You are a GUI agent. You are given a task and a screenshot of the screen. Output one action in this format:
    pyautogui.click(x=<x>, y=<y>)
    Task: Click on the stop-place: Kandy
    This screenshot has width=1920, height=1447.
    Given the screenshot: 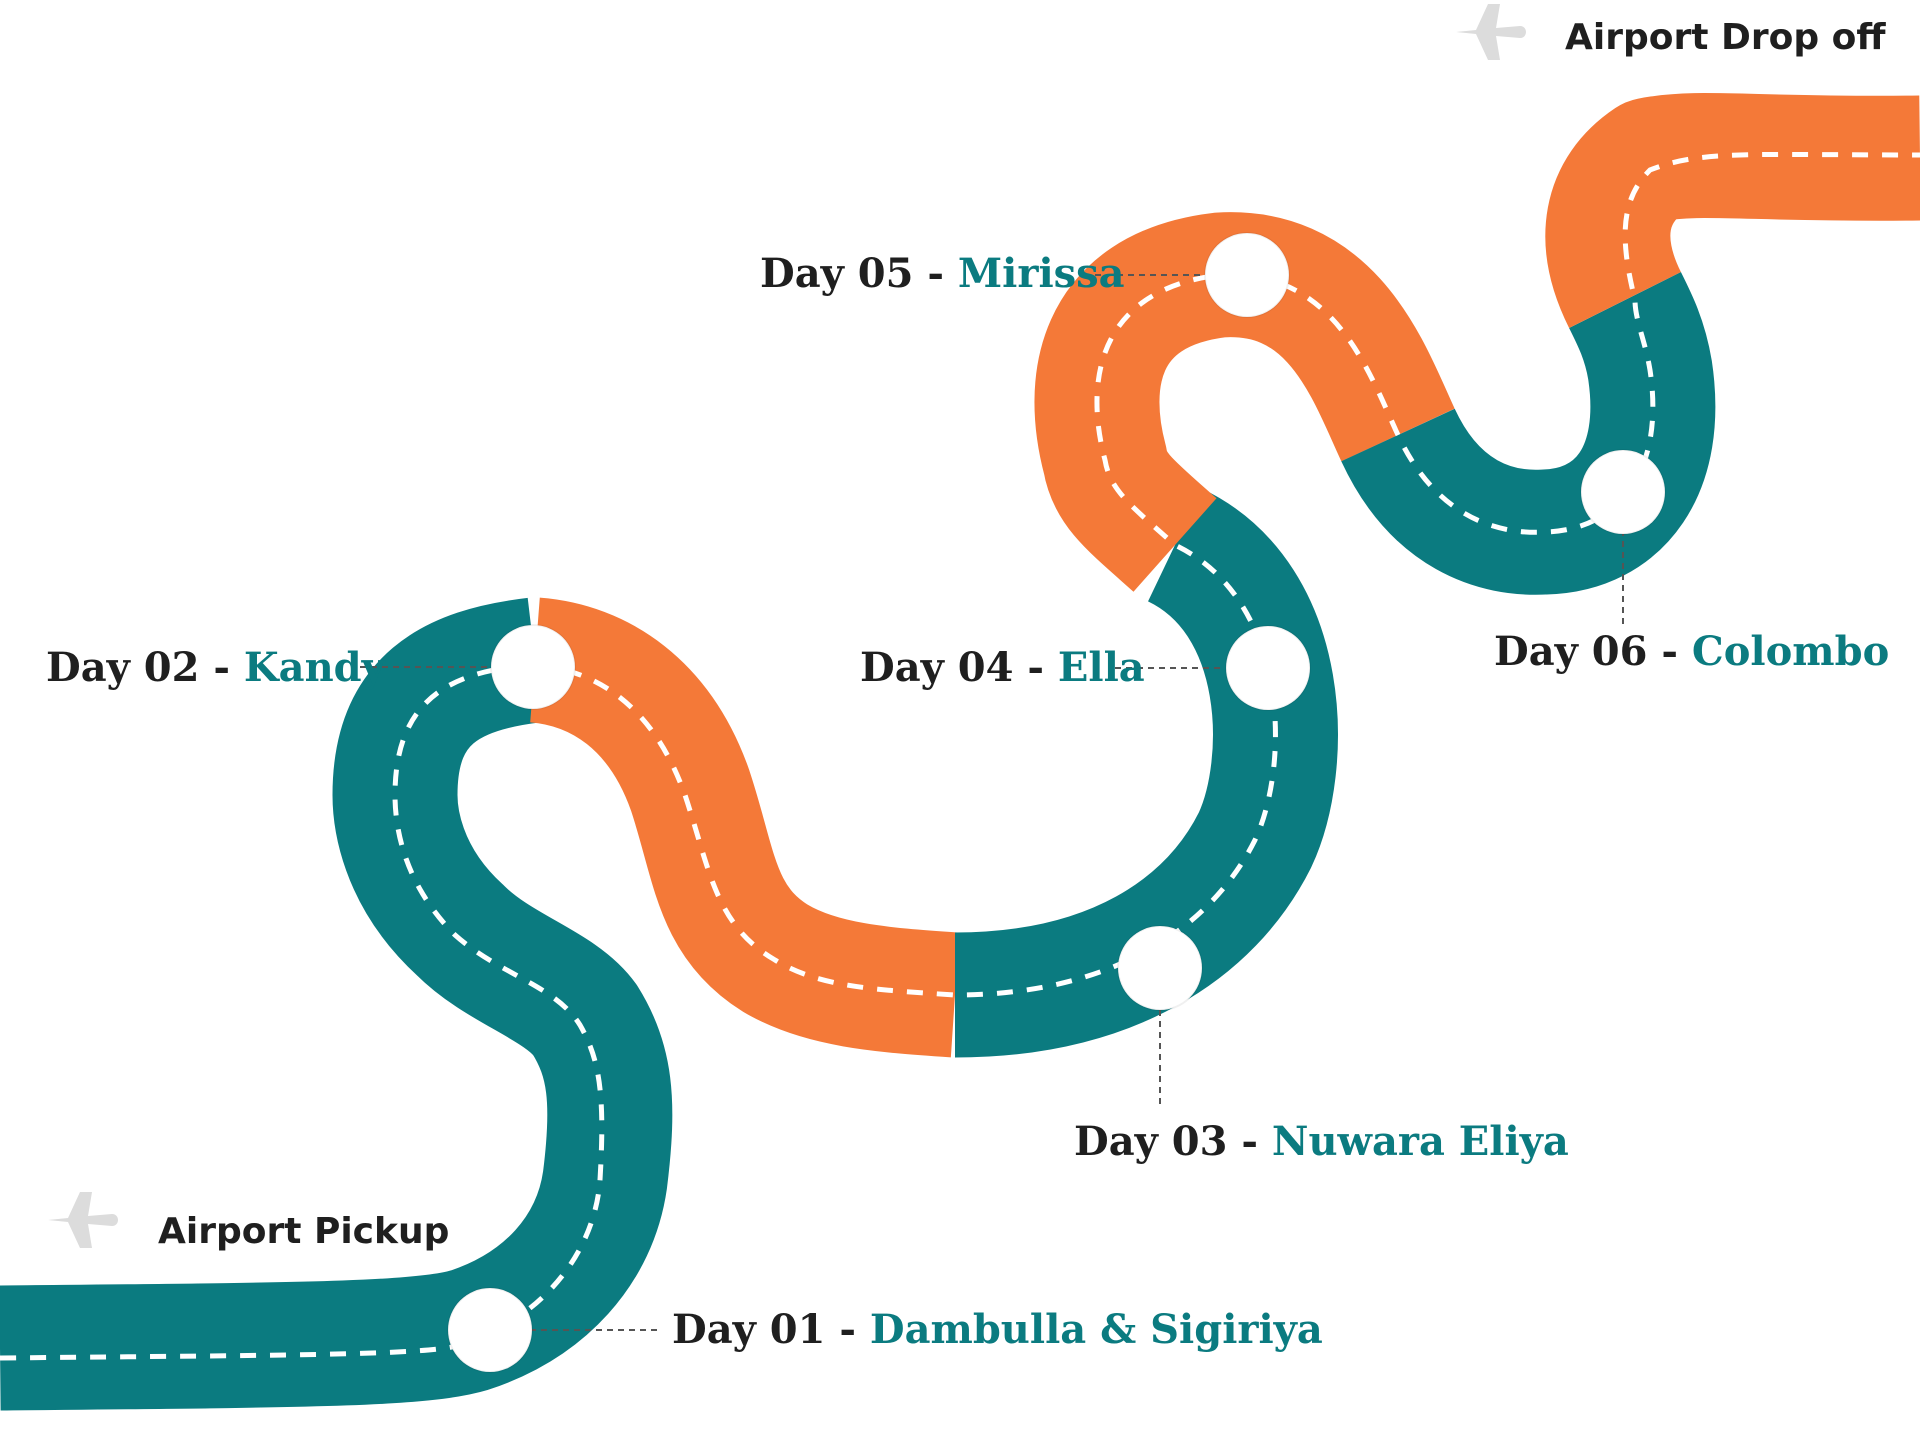 What is the action you would take?
    pyautogui.click(x=314, y=667)
    